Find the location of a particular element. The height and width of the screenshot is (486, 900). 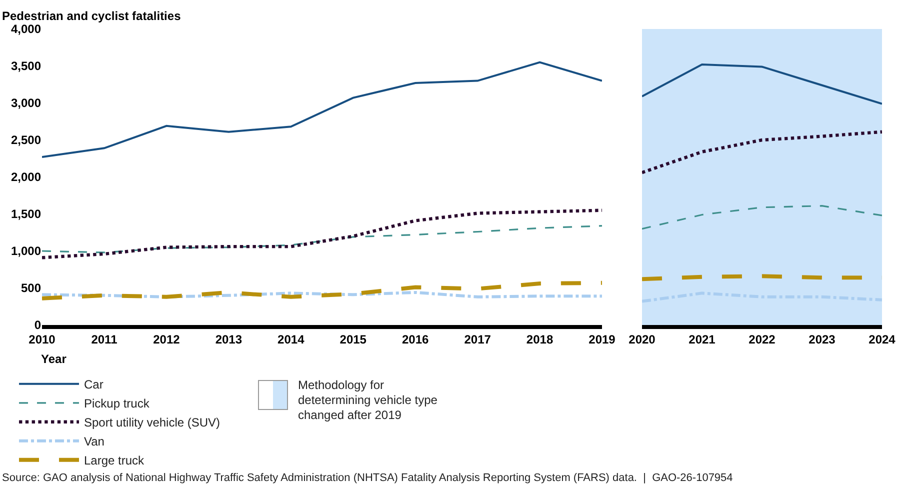

x-tick-label: 2012 is located at coordinates (166, 339).